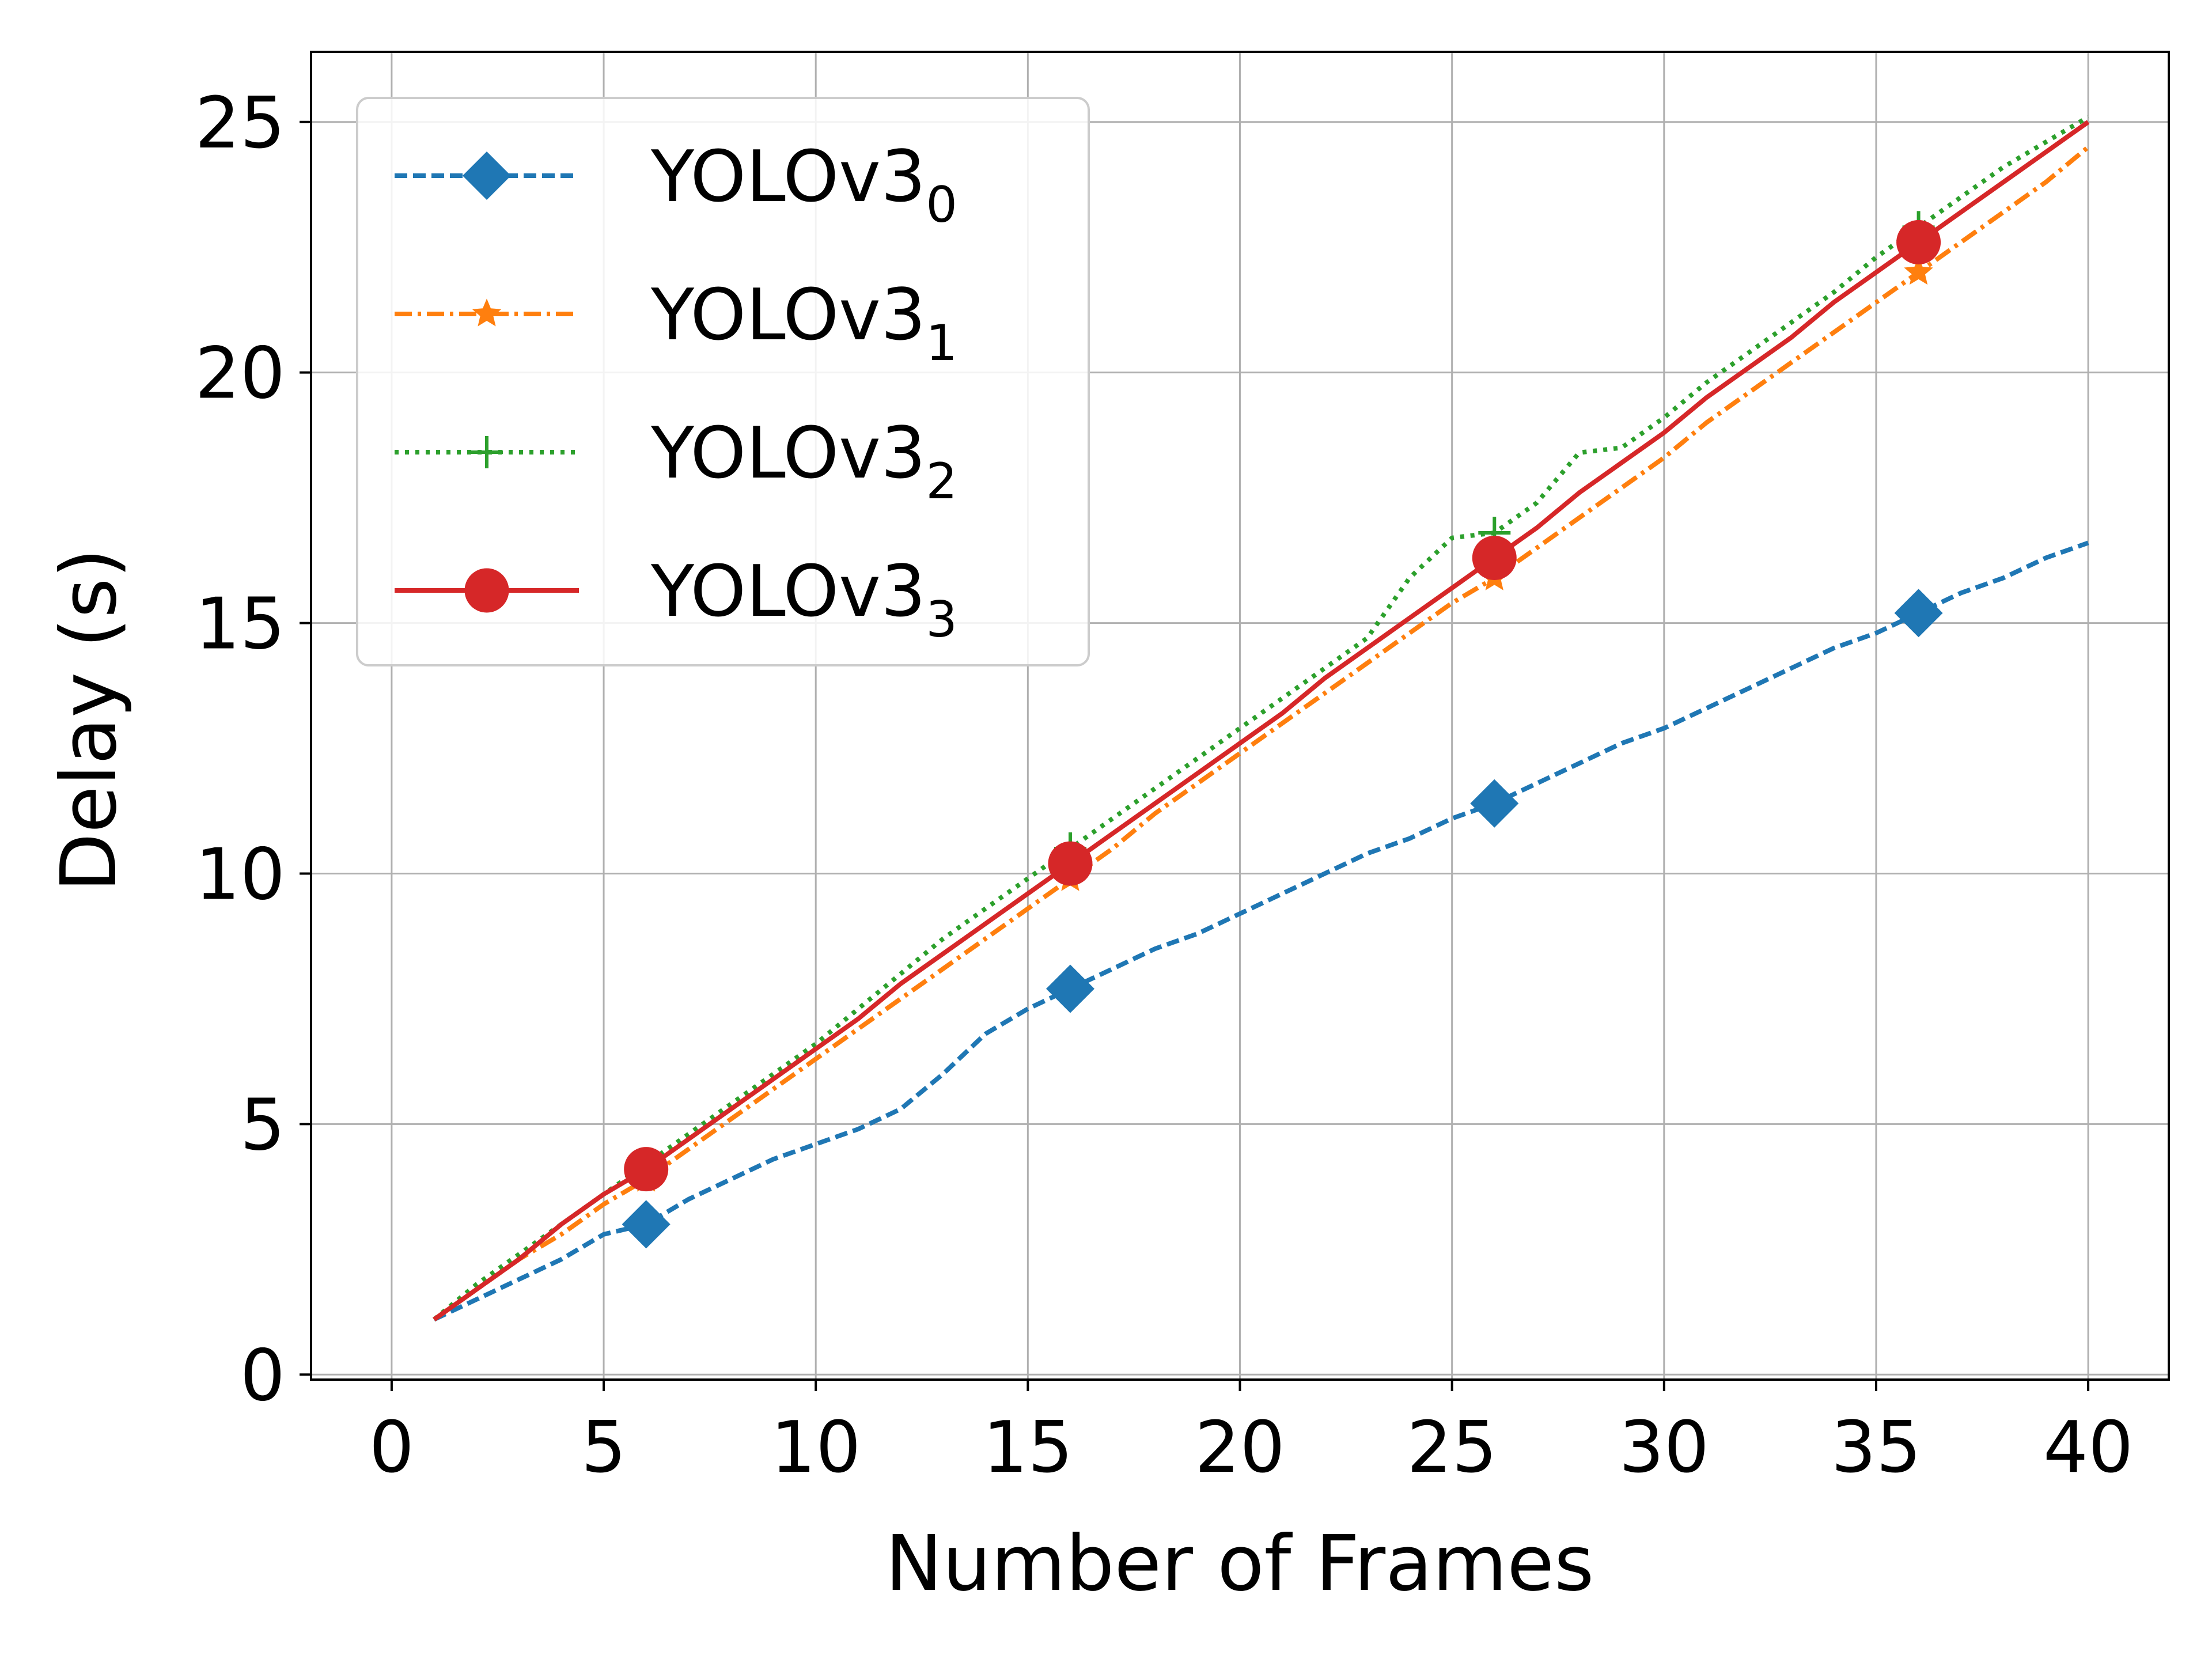 The image size is (2212, 1659). Describe the element at coordinates (1494, 558) in the screenshot. I see `data-point-3-x26` at that location.